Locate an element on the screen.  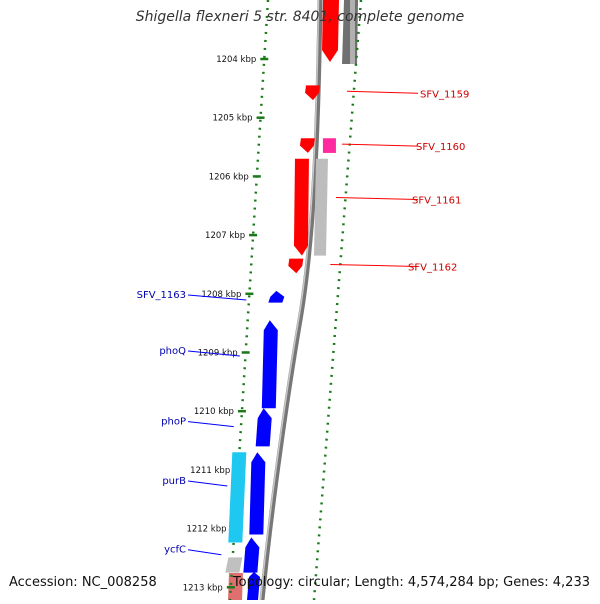
gene-label-phoq: phoQ is located at coordinates (172, 351).